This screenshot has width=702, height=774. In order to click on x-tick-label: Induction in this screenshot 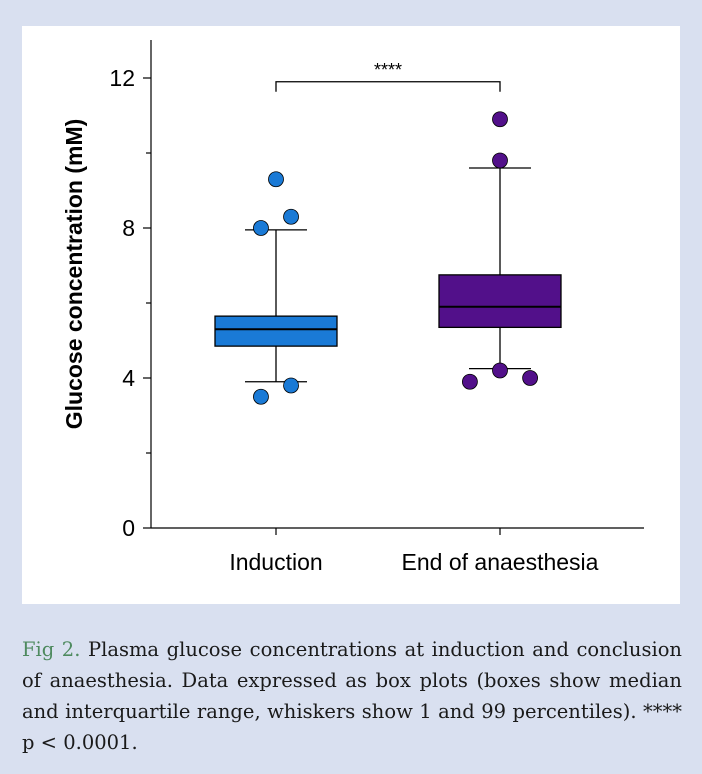, I will do `click(275, 562)`.